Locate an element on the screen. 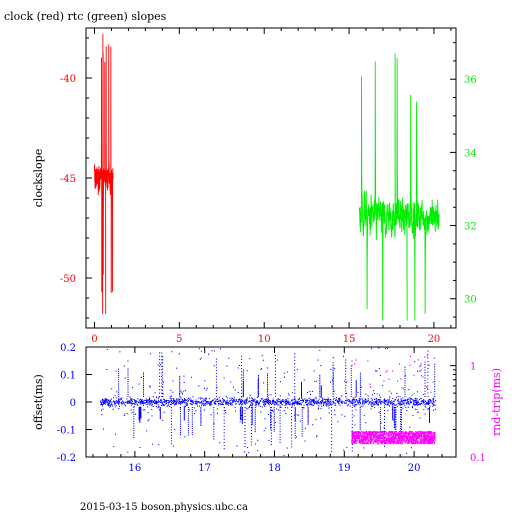  y2-axis-label: rnd-trip(ms) is located at coordinates (496, 402).